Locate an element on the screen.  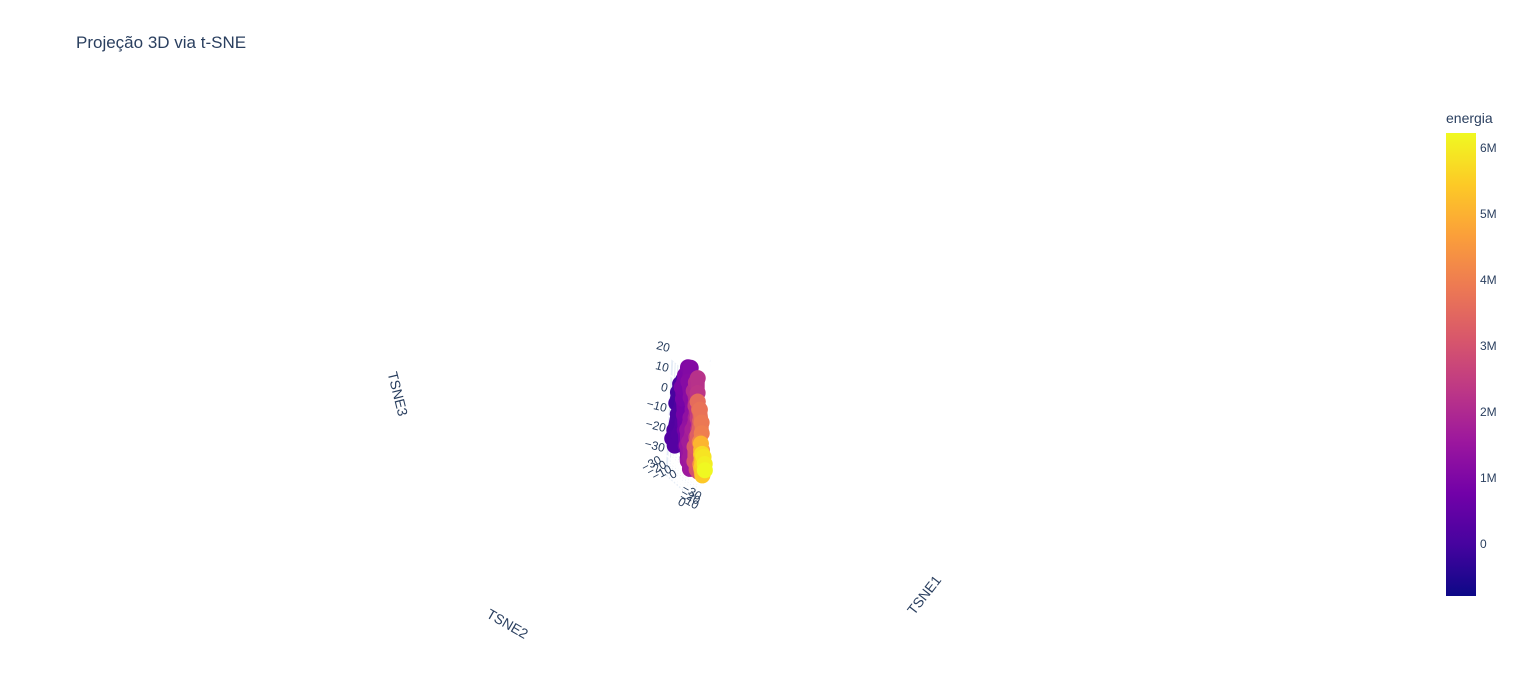
gridline-x is located at coordinates (681, 487).